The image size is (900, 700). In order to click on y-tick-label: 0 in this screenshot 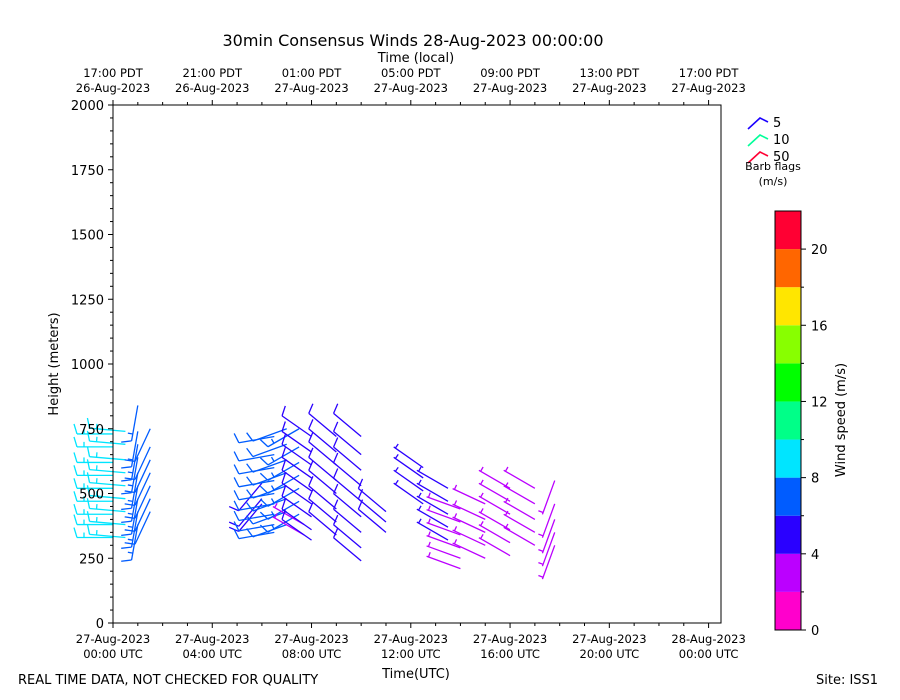, I will do `click(100, 624)`.